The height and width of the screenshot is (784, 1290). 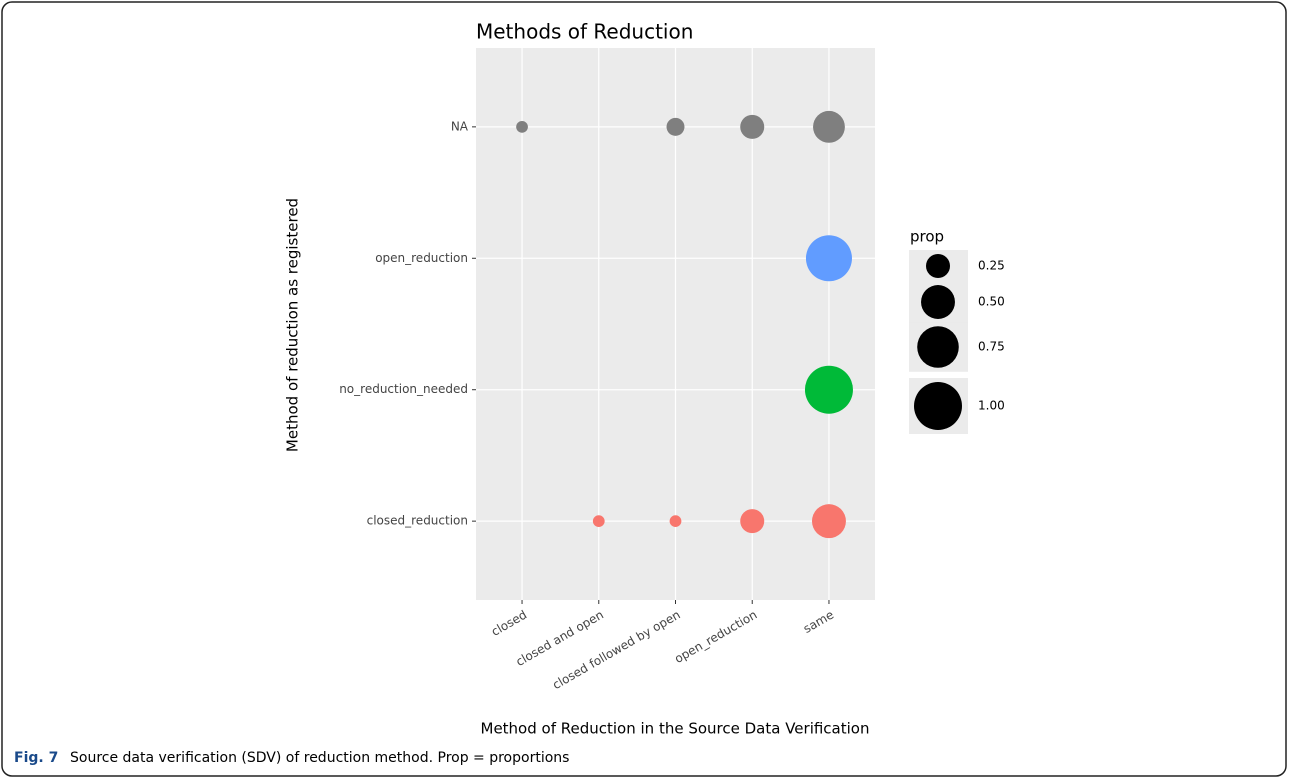 What do you see at coordinates (293, 325) in the screenshot?
I see `y-axis-label: Method of reduction as registered` at bounding box center [293, 325].